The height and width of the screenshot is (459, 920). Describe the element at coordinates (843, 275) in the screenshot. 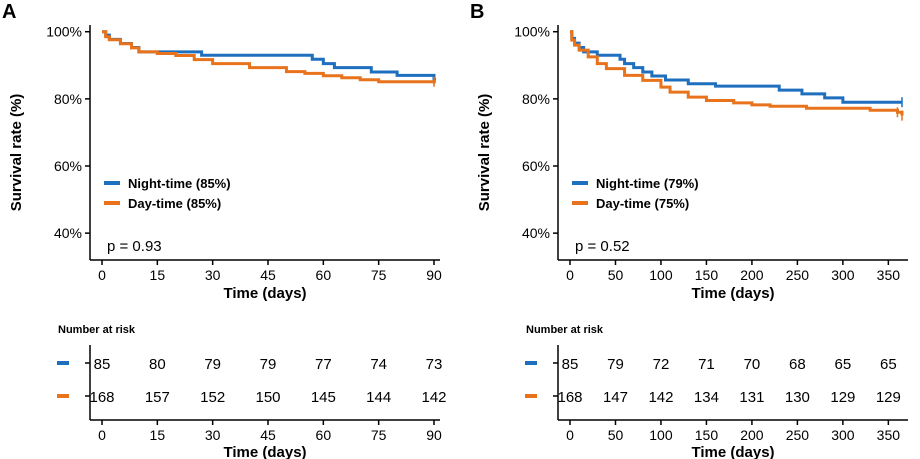

I see `x-tick-label: 300` at that location.